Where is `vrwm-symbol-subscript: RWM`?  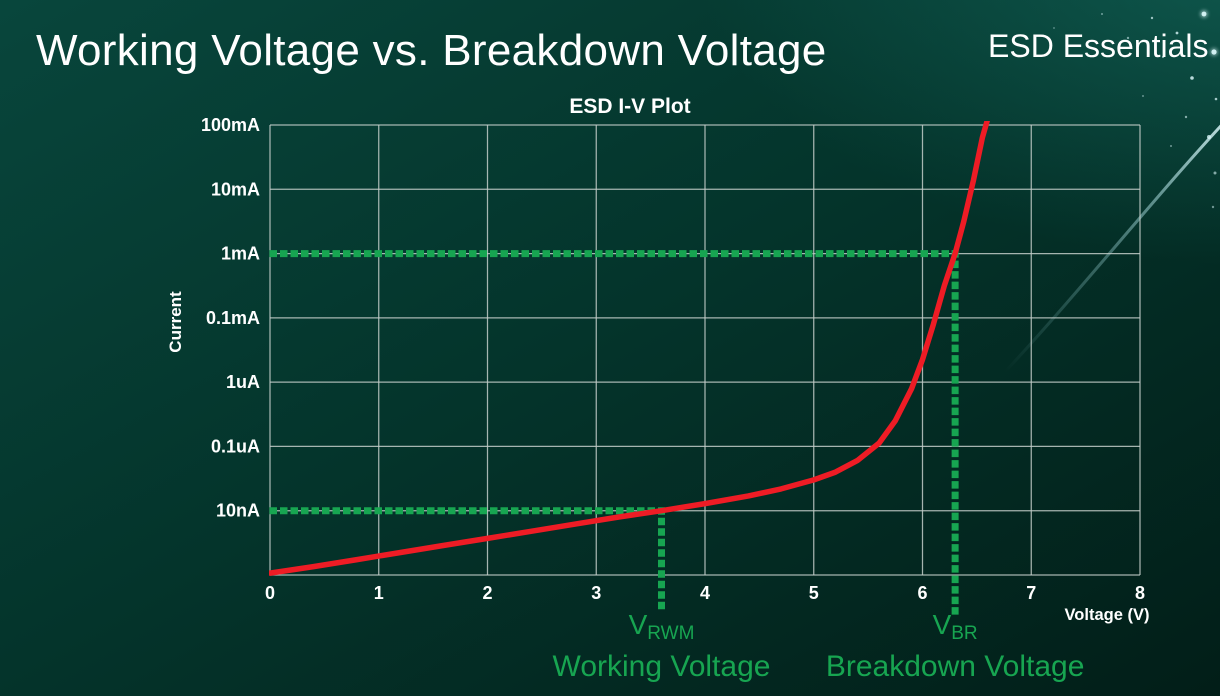
vrwm-symbol-subscript: RWM is located at coordinates (671, 633).